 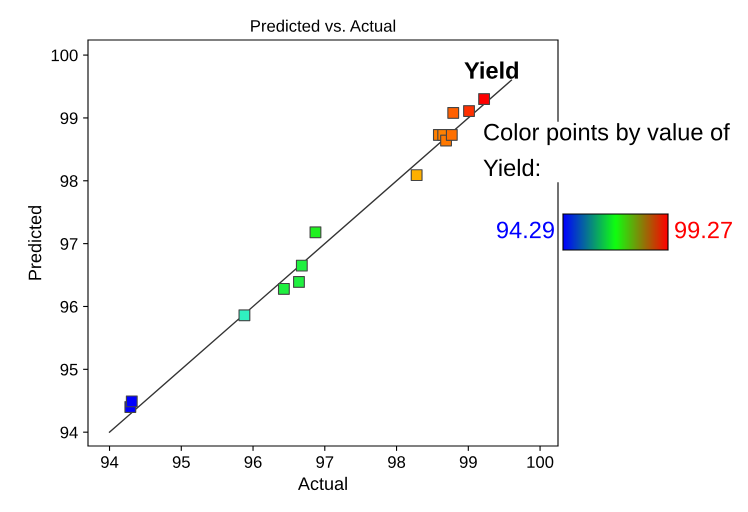 I want to click on x-tick-label: 97, so click(x=325, y=462).